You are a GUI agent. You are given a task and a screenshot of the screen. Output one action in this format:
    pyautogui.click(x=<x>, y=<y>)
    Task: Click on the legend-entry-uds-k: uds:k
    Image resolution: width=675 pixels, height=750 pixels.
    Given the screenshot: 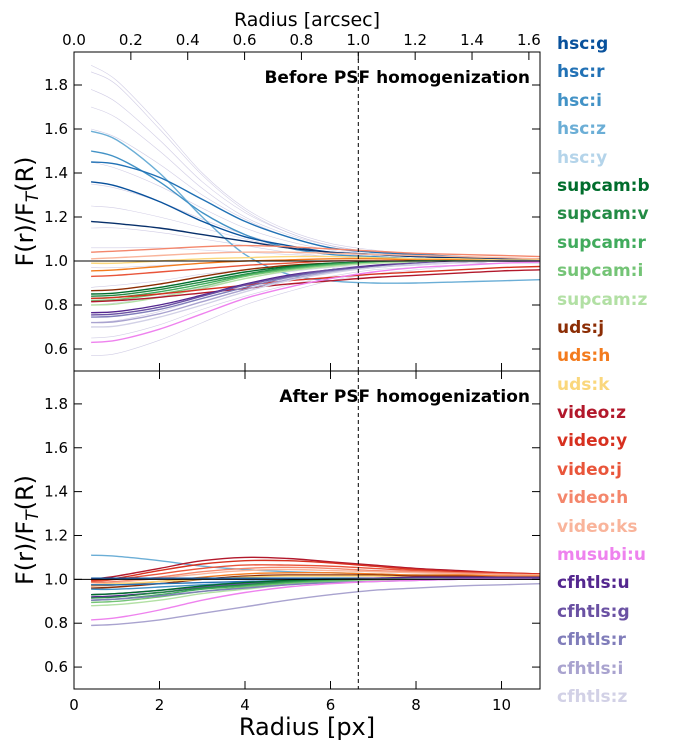 What is the action you would take?
    pyautogui.click(x=583, y=384)
    